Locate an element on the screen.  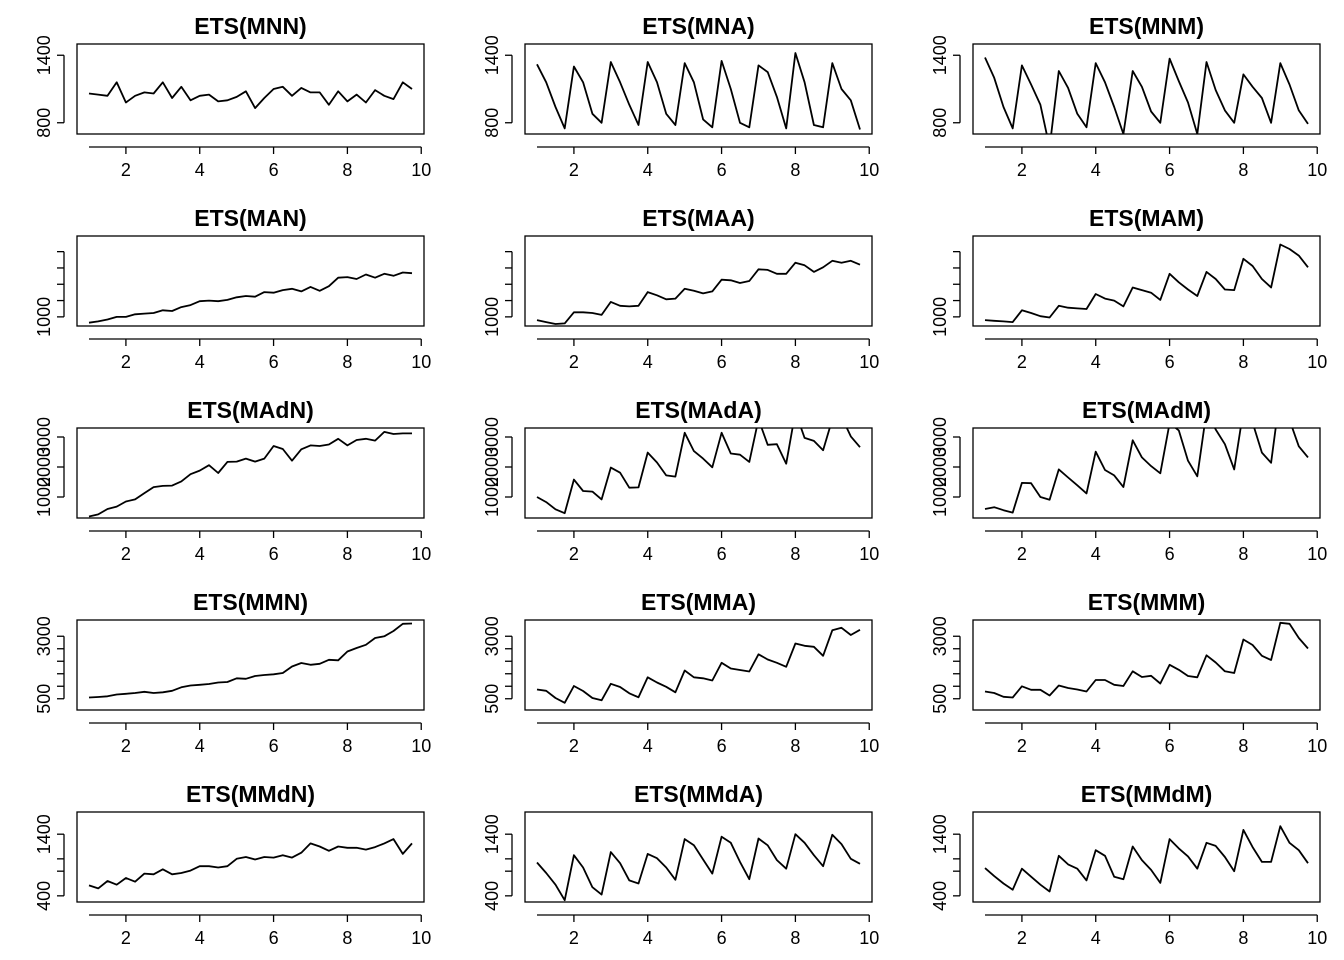
panel-12: ETS(MMM) 2 4 6 8 10 500 3000 is located at coordinates (1128, 672).